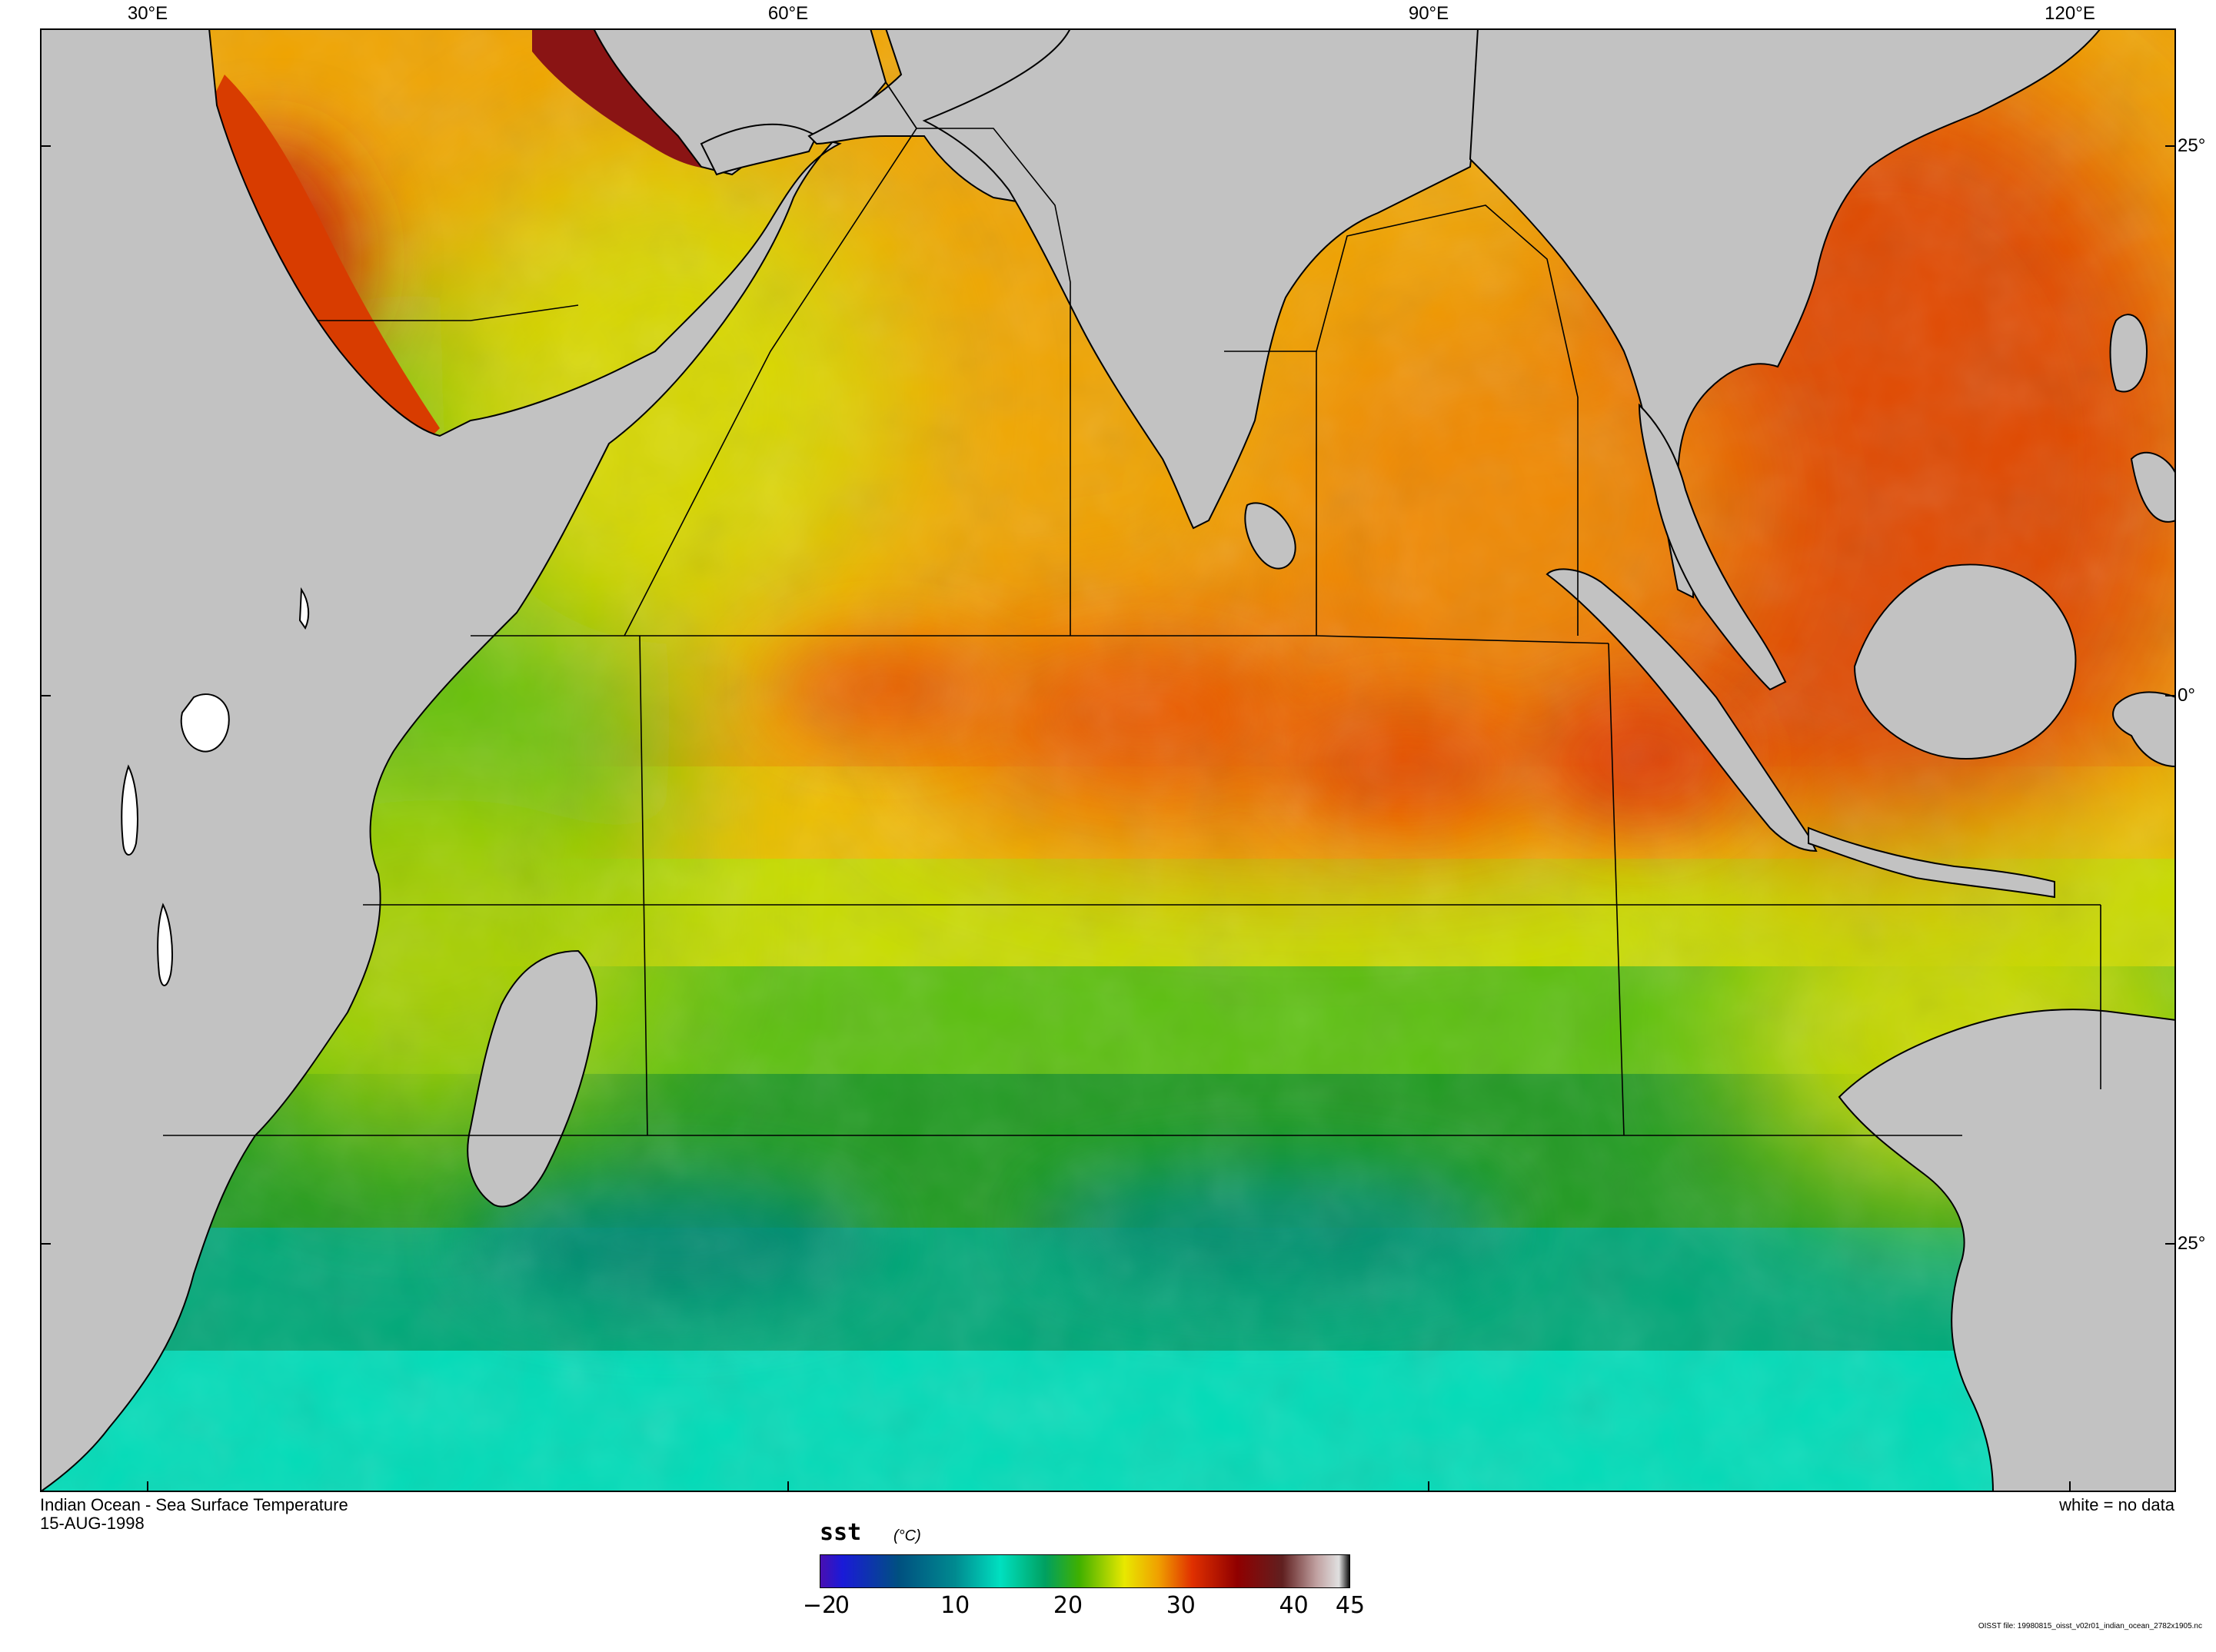 This screenshot has height=1652, width=2216. I want to click on madagascar, so click(532, 1078).